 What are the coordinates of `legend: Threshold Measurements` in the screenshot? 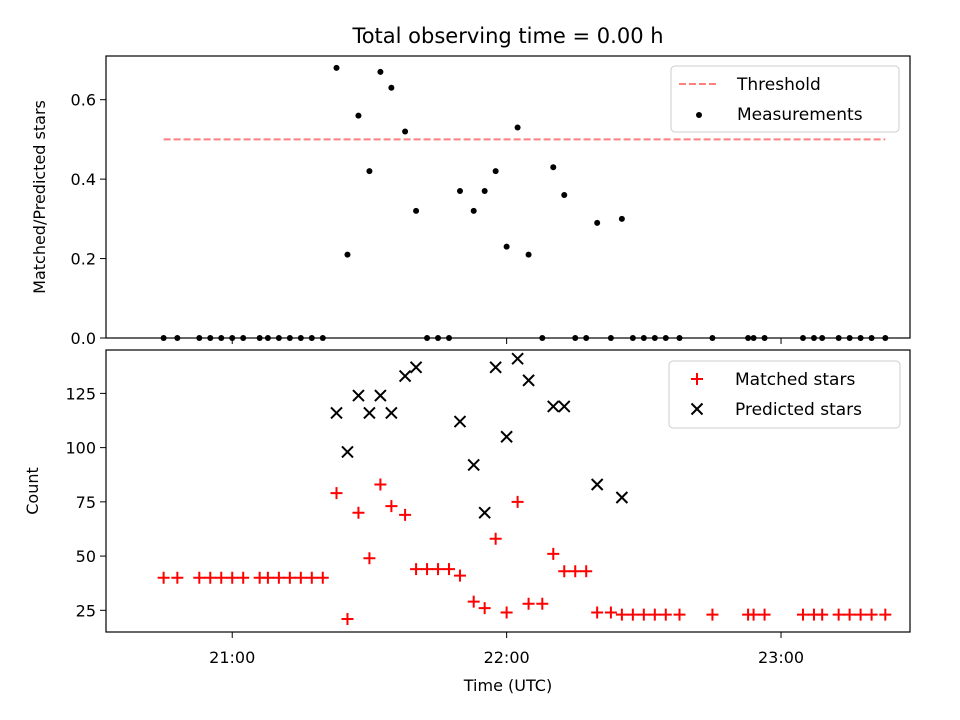 It's located at (785, 99).